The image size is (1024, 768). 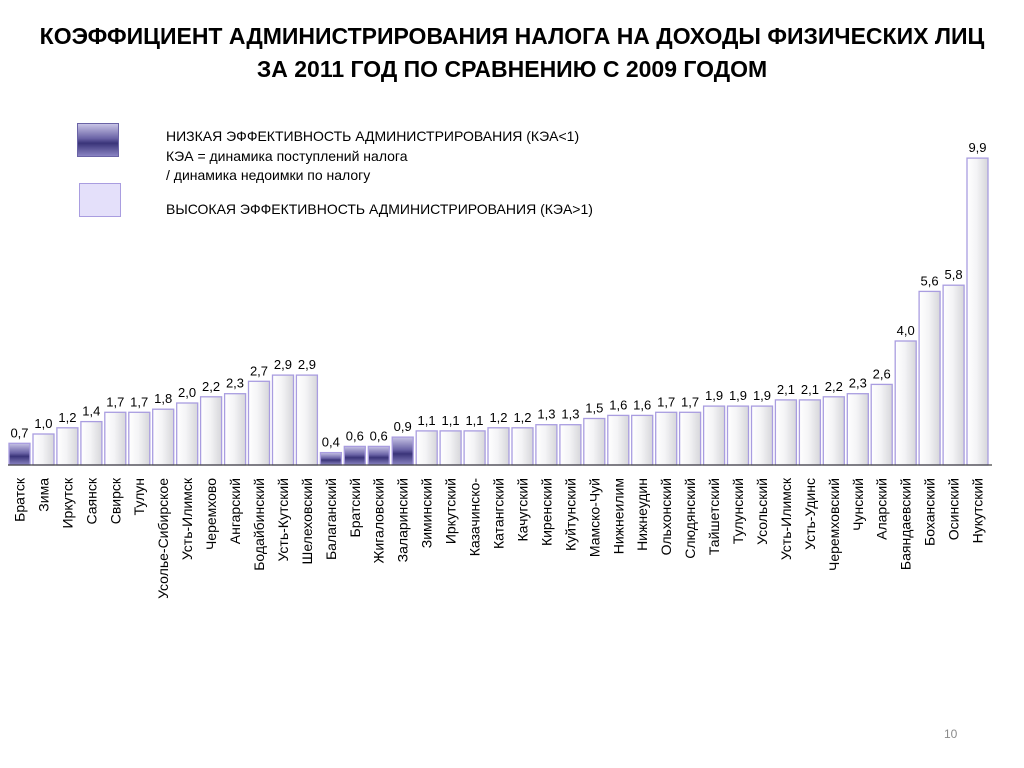 I want to click on value-label-22: 1,2, so click(x=522, y=417).